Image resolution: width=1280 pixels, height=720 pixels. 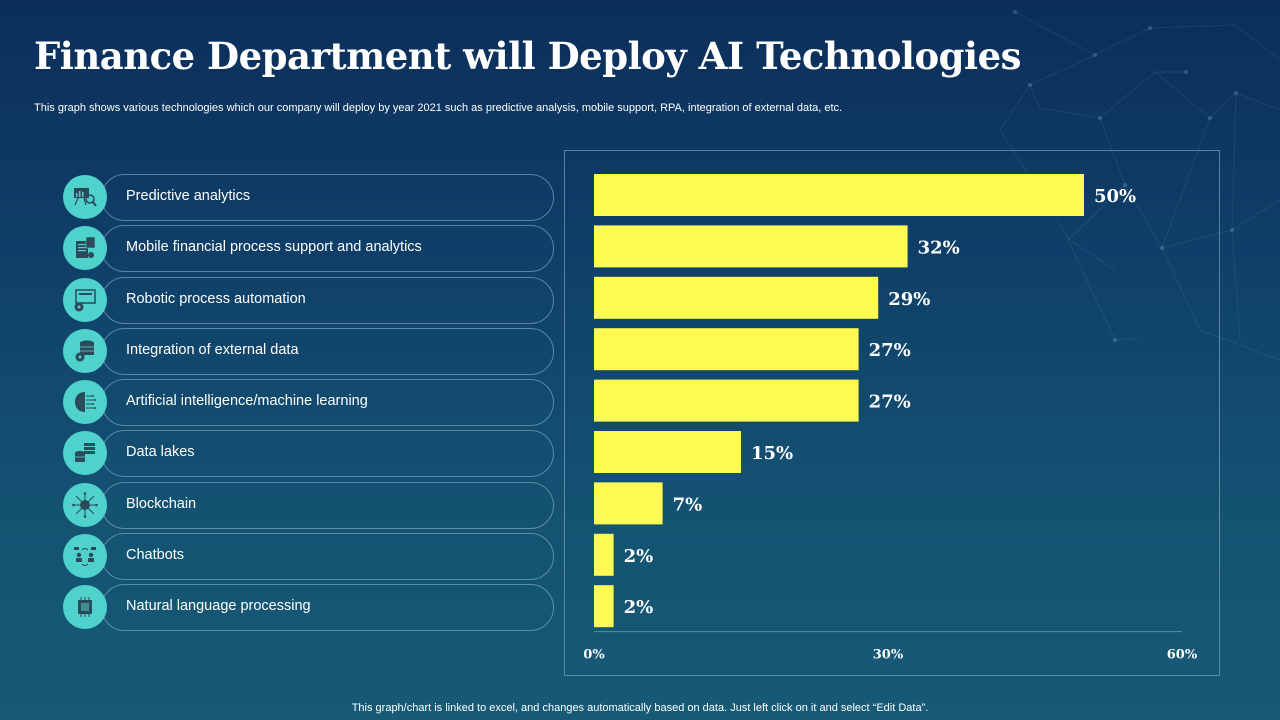 What do you see at coordinates (85, 504) in the screenshot?
I see `network-hub-icon` at bounding box center [85, 504].